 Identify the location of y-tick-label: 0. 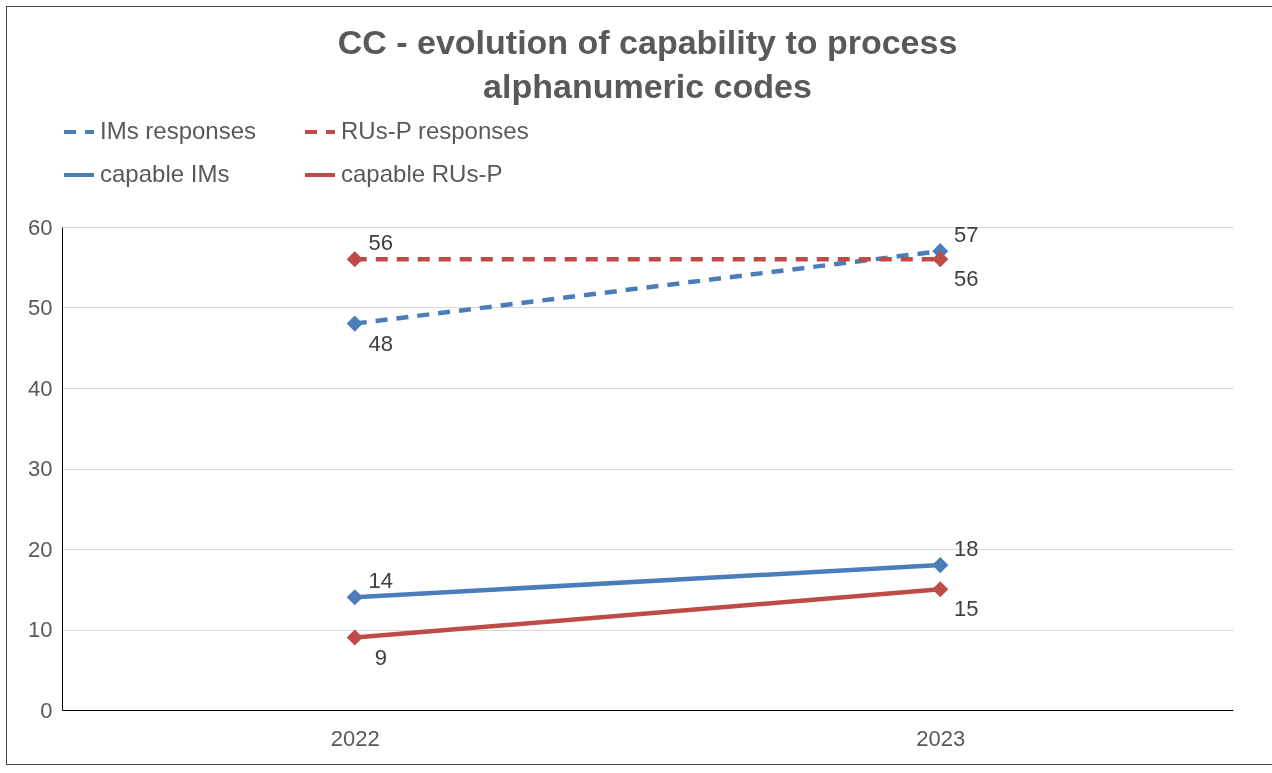
(46, 710).